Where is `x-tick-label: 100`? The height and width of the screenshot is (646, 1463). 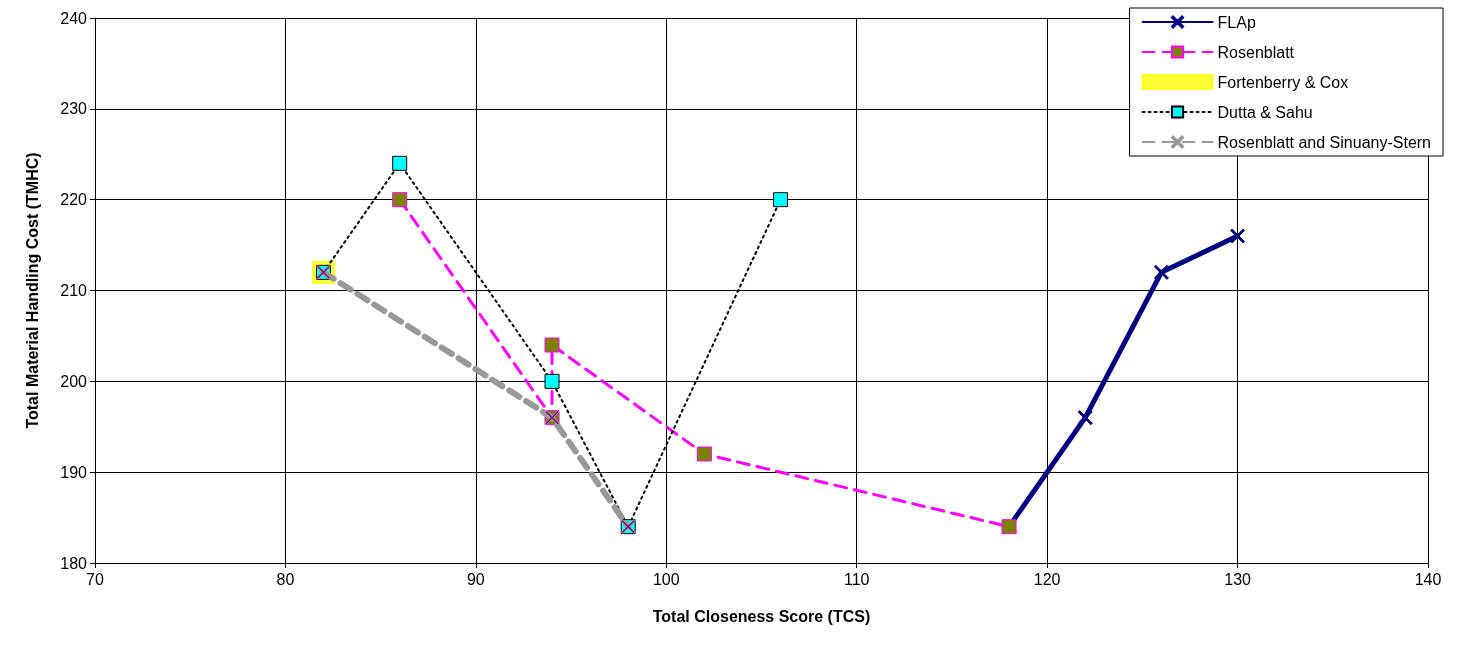 x-tick-label: 100 is located at coordinates (666, 579).